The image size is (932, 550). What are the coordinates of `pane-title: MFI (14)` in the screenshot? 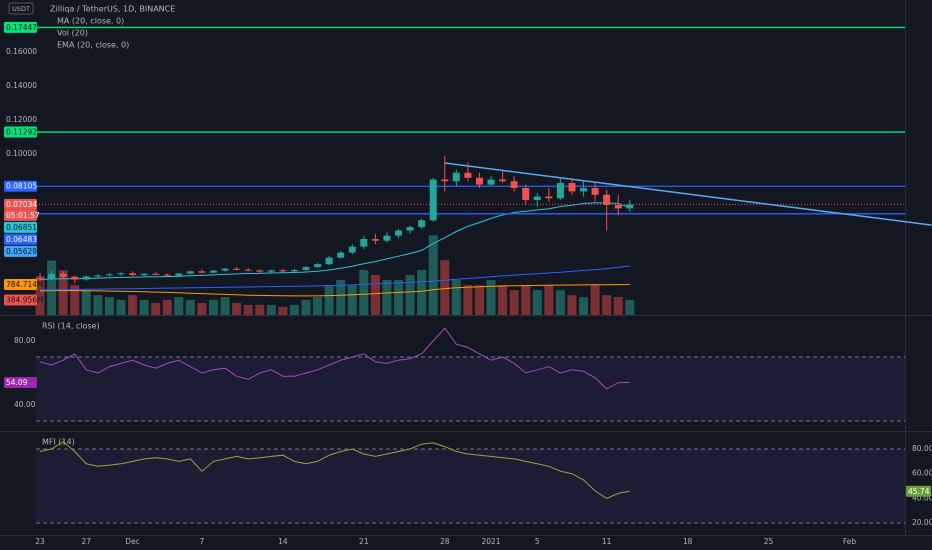 It's located at (58, 442).